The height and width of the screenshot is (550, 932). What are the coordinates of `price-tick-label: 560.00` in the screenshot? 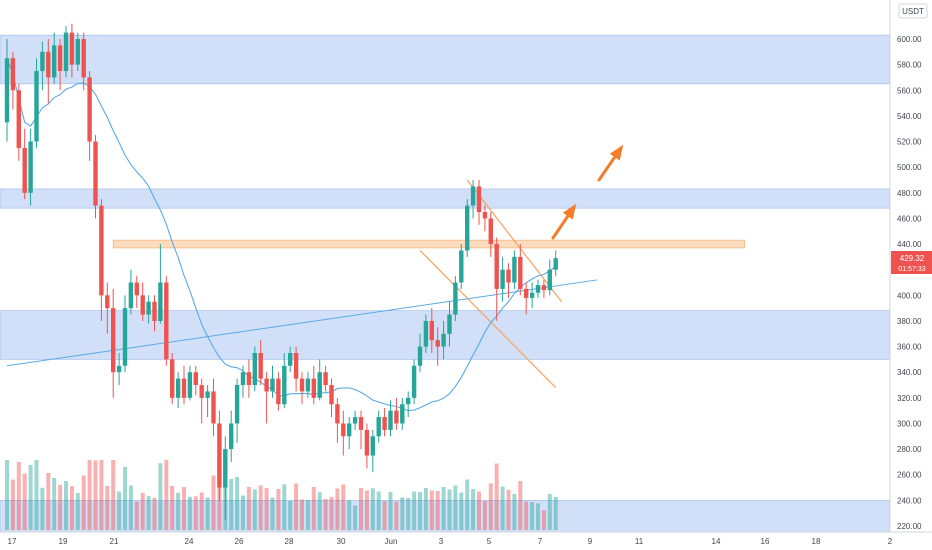 It's located at (909, 90).